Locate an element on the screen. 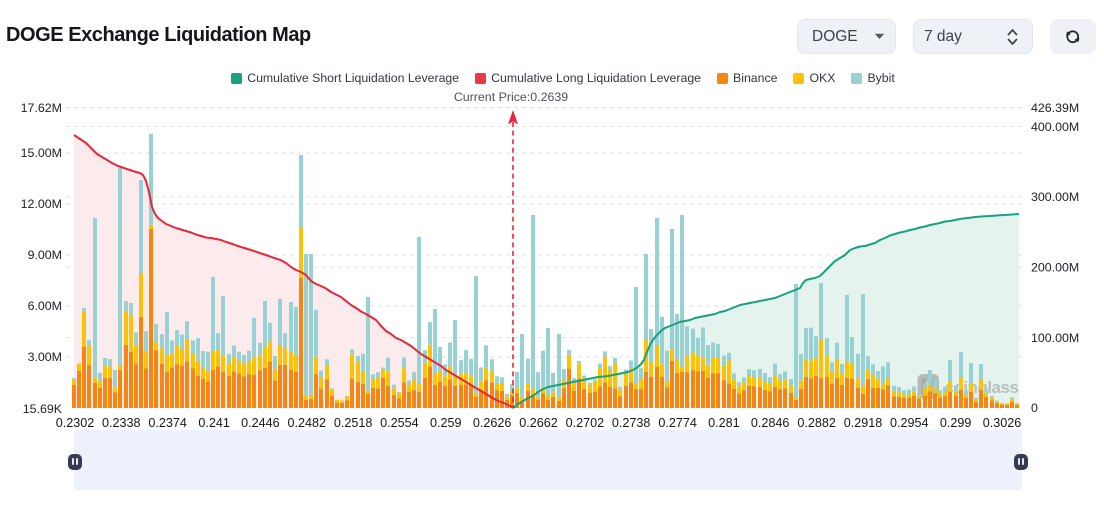 The width and height of the screenshot is (1104, 512). svg-text: 0.2846 is located at coordinates (770, 423).